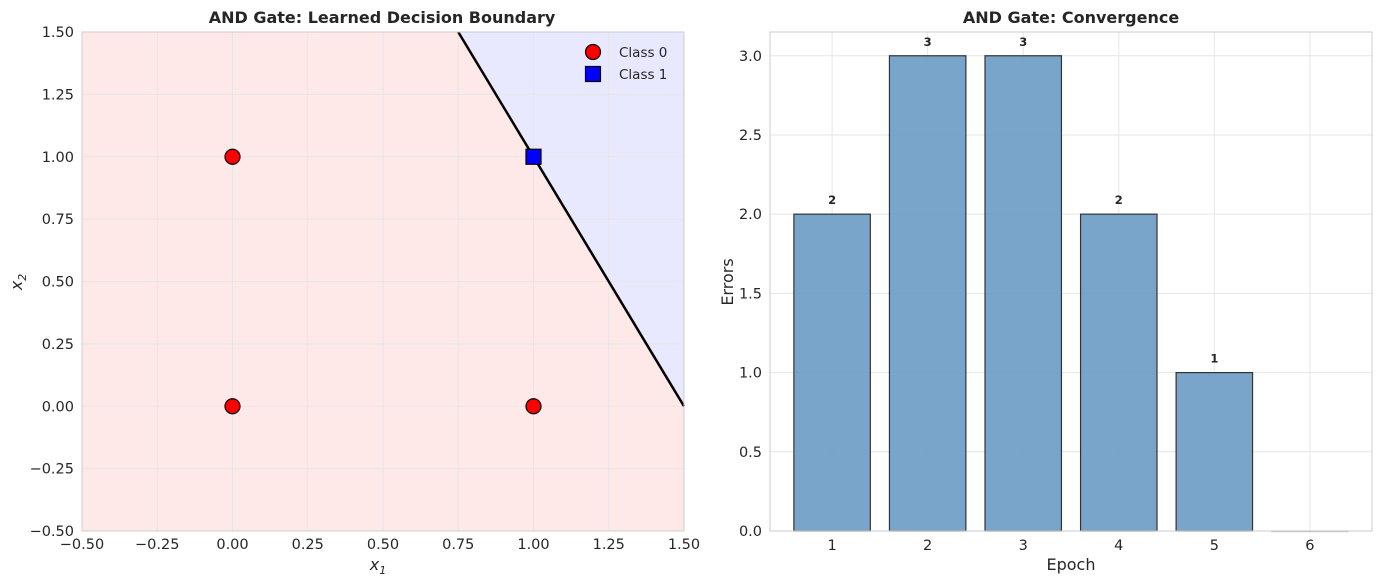  What do you see at coordinates (831, 546) in the screenshot?
I see `x-tick-label: 1` at bounding box center [831, 546].